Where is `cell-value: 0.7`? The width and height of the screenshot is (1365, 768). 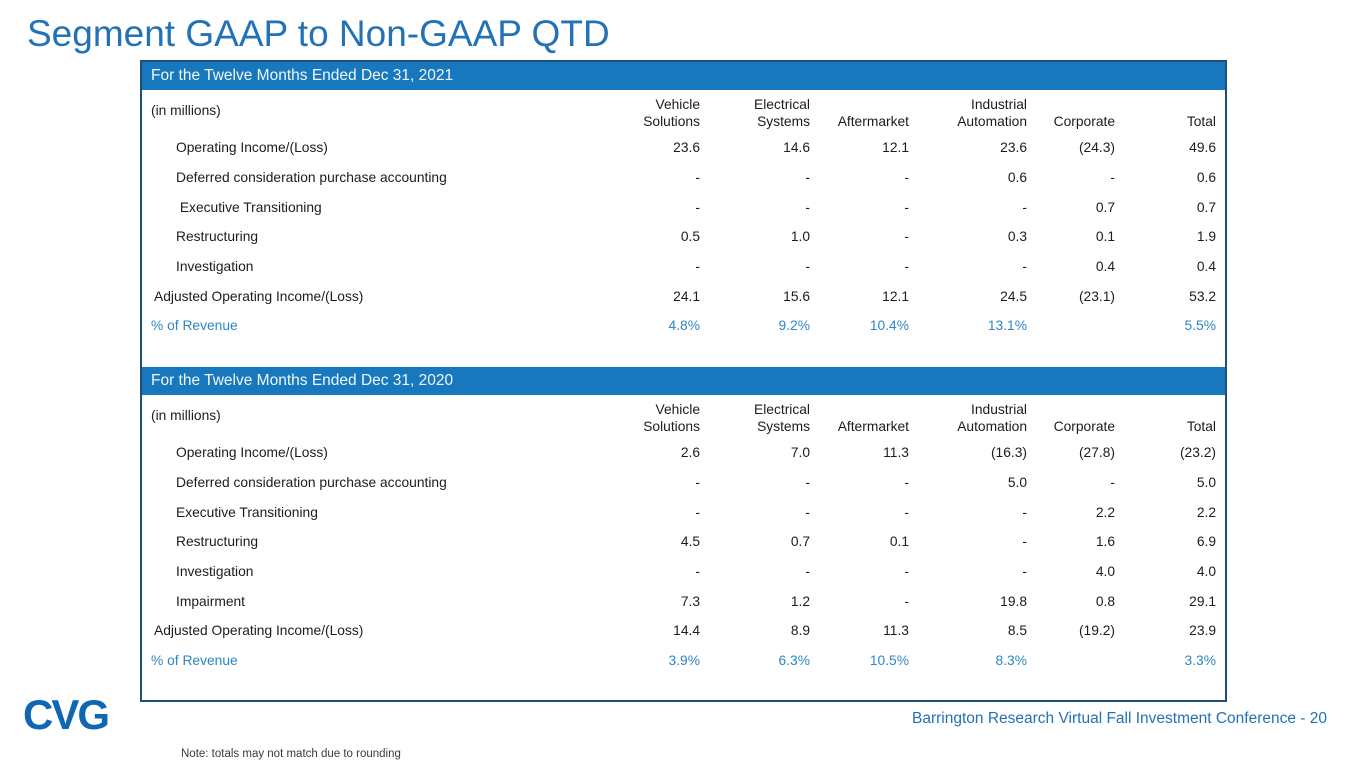 cell-value: 0.7 is located at coordinates (1105, 207).